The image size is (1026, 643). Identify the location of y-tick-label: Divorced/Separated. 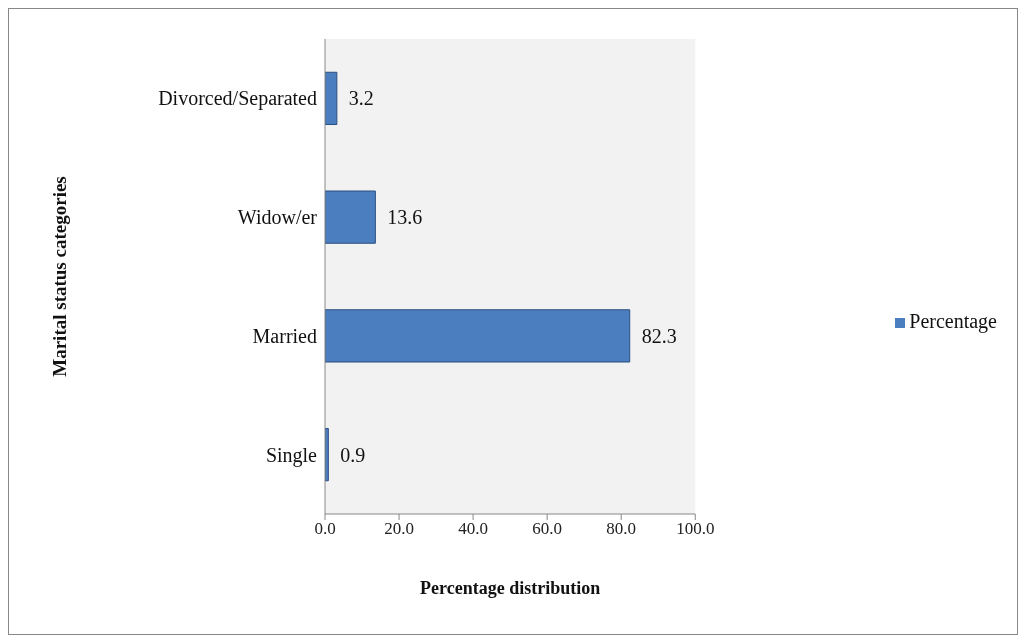
(237, 99).